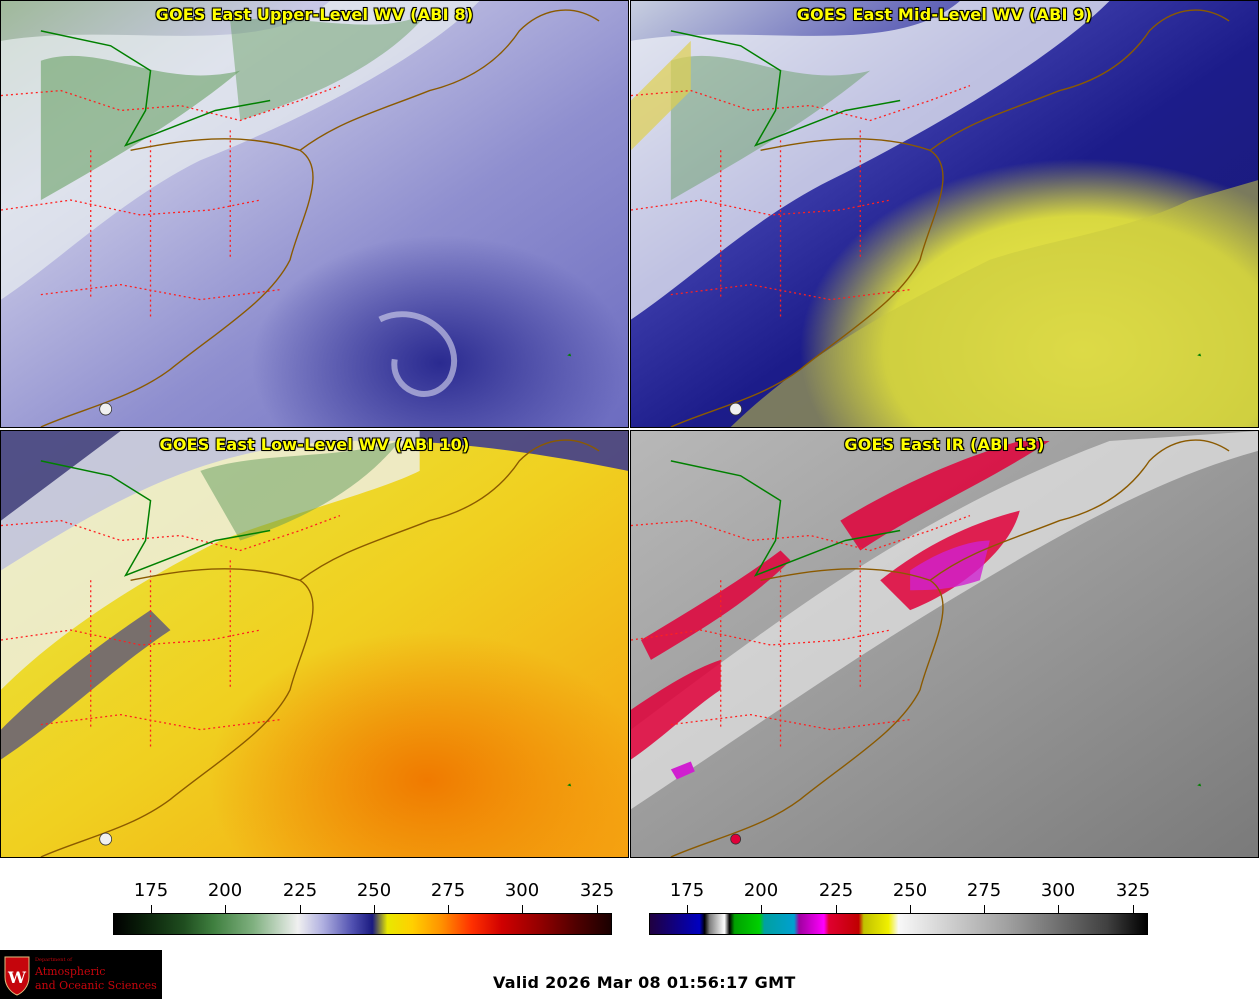 Image resolution: width=1260 pixels, height=999 pixels. What do you see at coordinates (70, 971) in the screenshot?
I see `logo-line-1: Atmospheric` at bounding box center [70, 971].